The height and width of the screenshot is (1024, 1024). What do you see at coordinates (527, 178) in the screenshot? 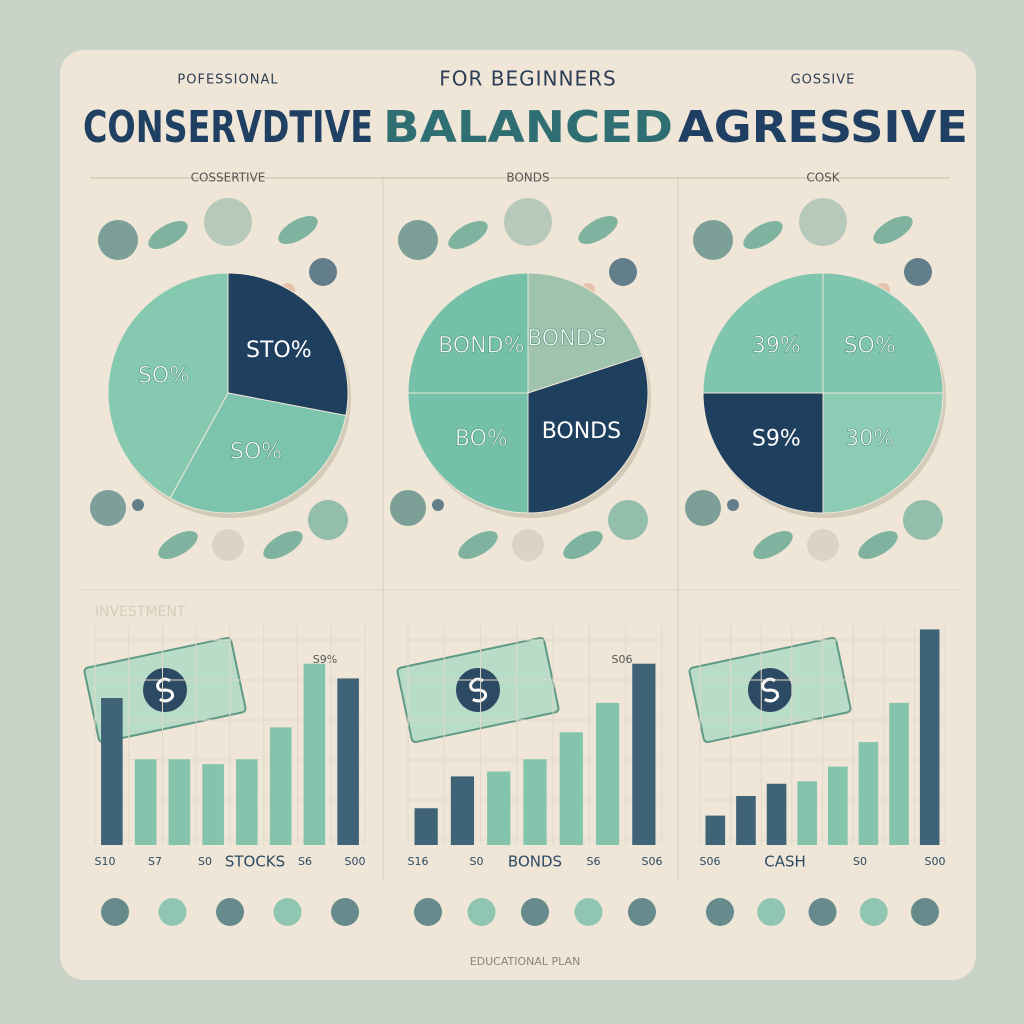
I see `section-label: BONDS` at bounding box center [527, 178].